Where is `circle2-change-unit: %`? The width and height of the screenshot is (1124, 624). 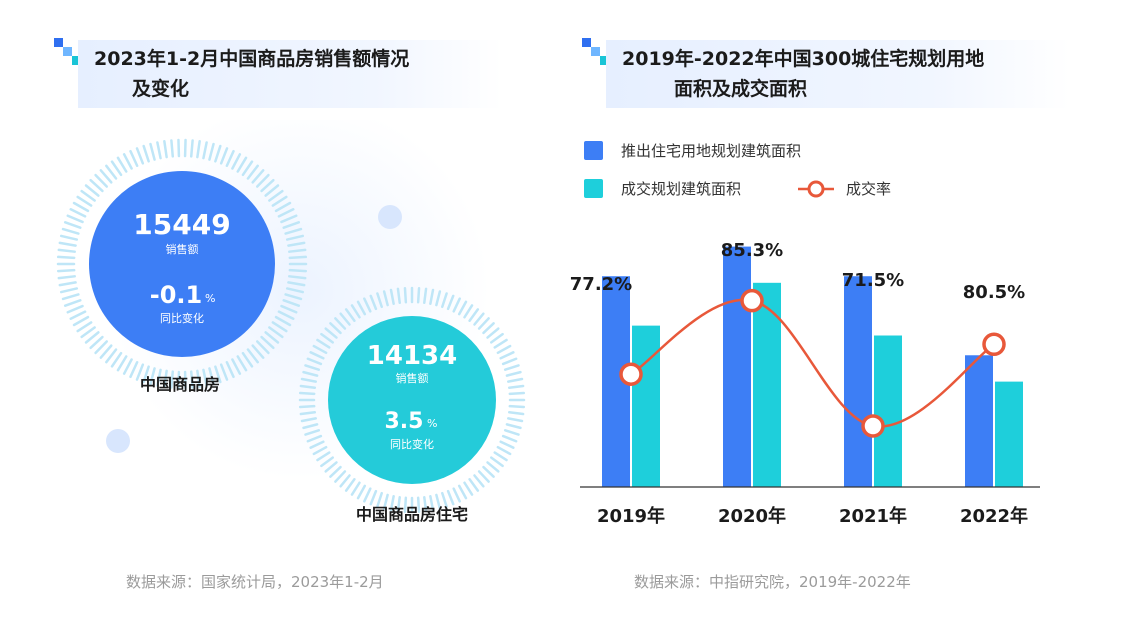
circle2-change-unit: % is located at coordinates (432, 423).